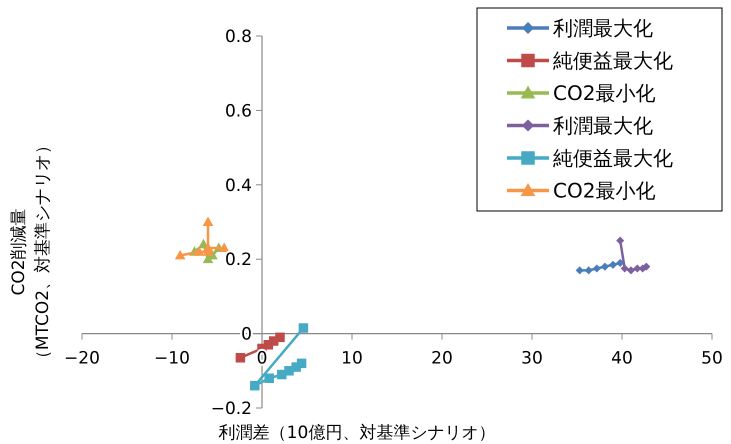 This screenshot has width=731, height=444. Describe the element at coordinates (622, 358) in the screenshot. I see `x-tick-label: 40` at that location.